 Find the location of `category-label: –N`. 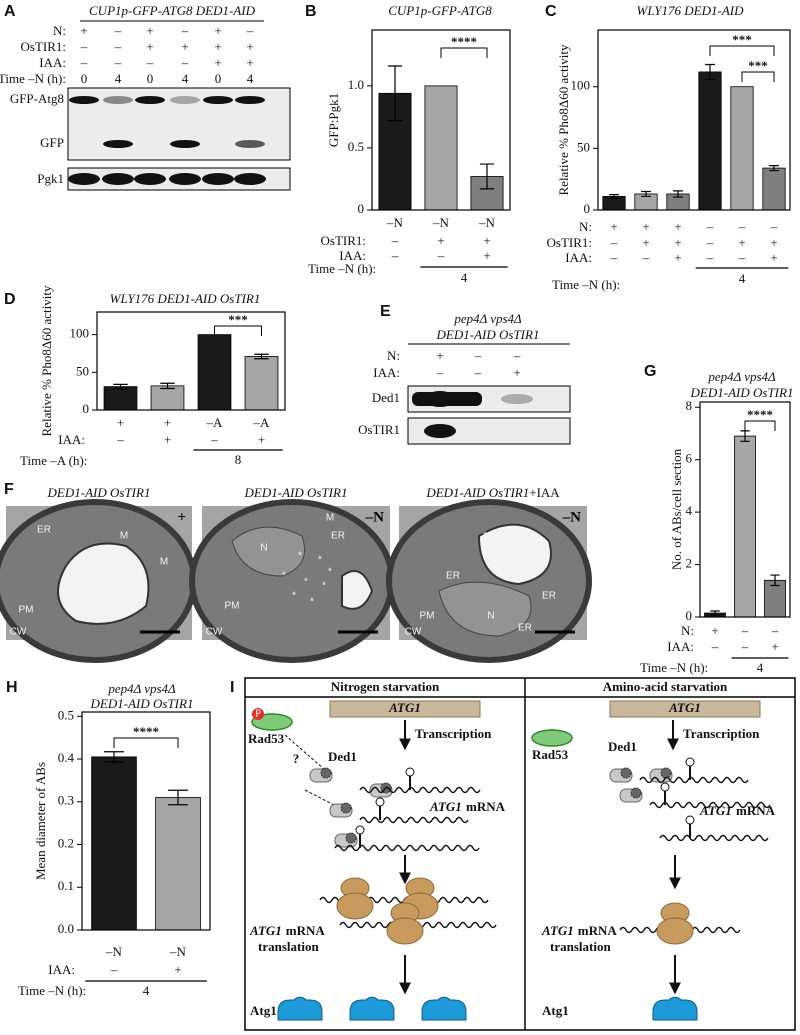

category-label: –N is located at coordinates (395, 222).